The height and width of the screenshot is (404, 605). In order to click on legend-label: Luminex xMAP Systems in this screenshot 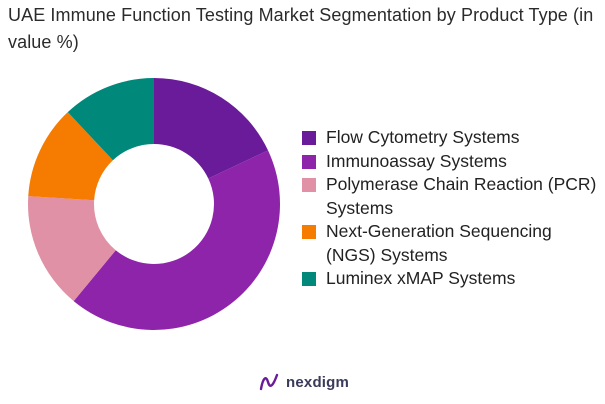, I will do `click(421, 278)`.